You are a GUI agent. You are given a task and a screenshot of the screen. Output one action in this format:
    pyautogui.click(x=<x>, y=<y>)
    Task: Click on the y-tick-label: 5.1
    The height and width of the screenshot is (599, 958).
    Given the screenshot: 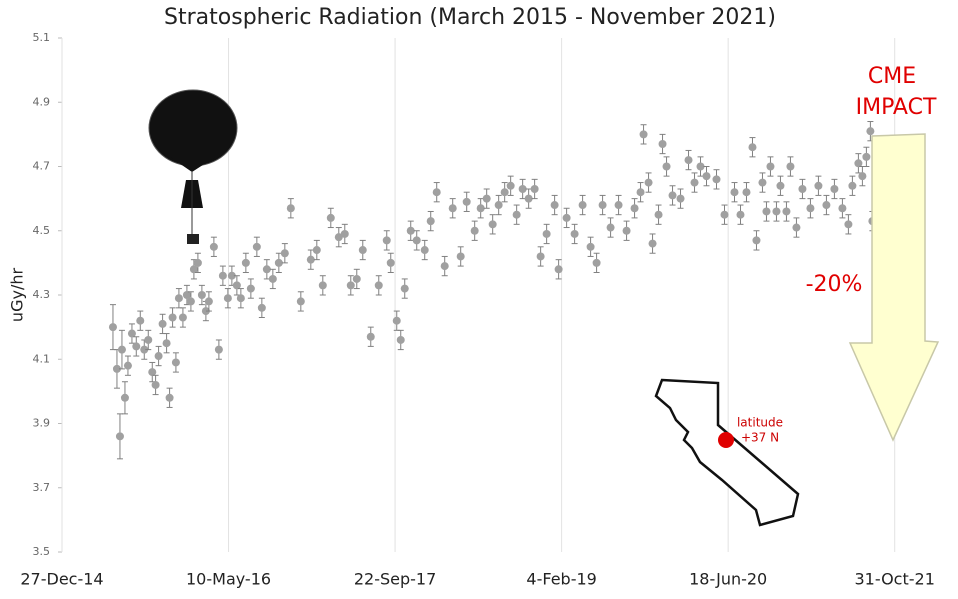 What is the action you would take?
    pyautogui.click(x=42, y=37)
    